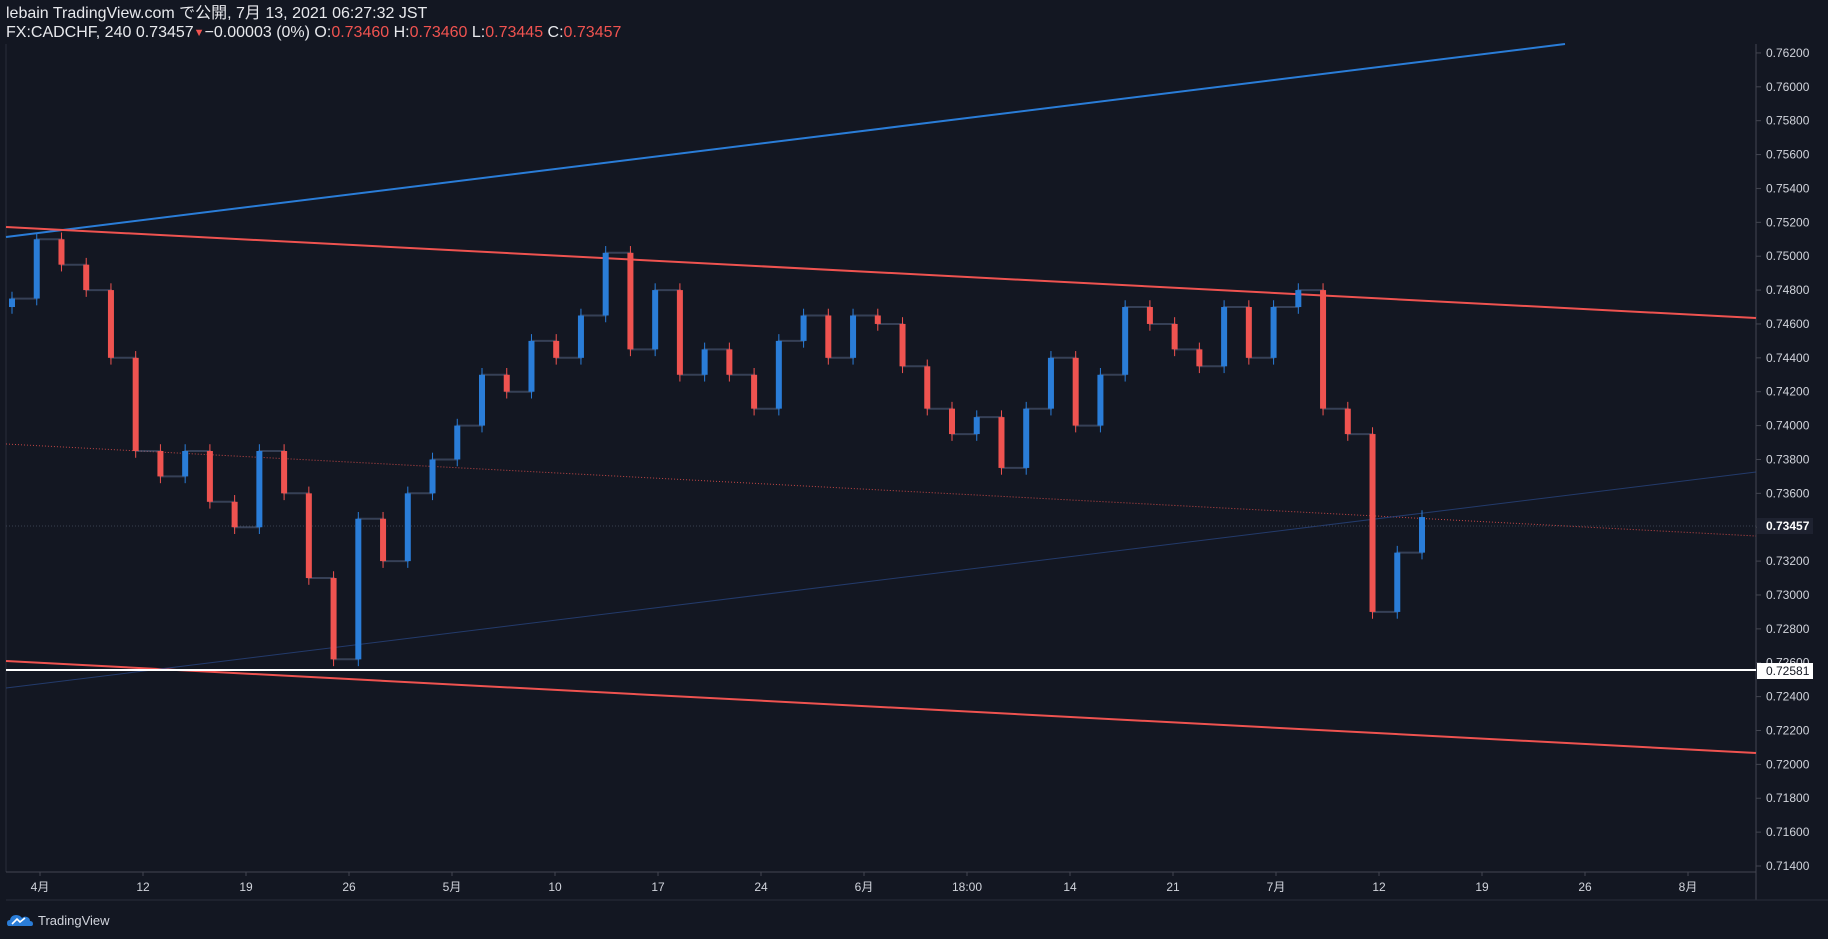 The width and height of the screenshot is (1828, 939). What do you see at coordinates (1788, 526) in the screenshot?
I see `last-price-tag-text: 0.73457` at bounding box center [1788, 526].